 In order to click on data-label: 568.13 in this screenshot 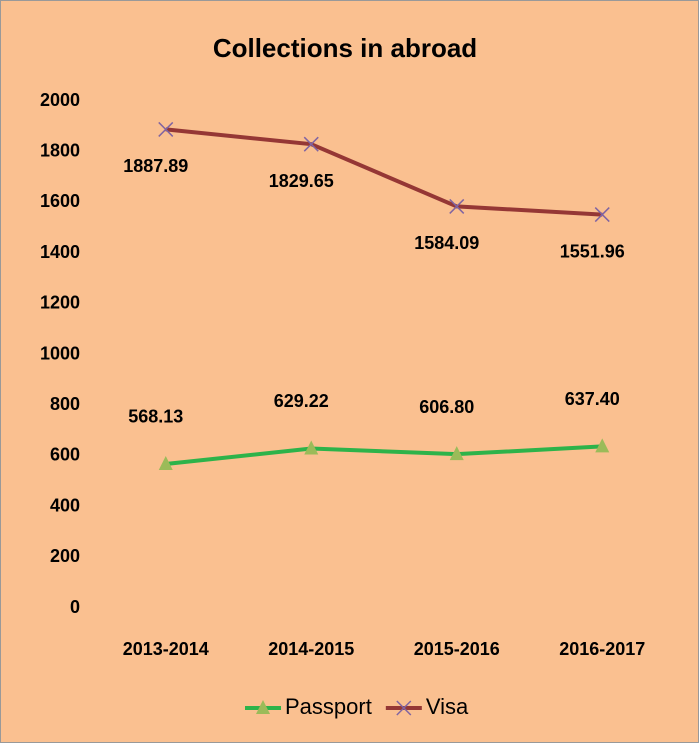, I will do `click(155, 417)`.